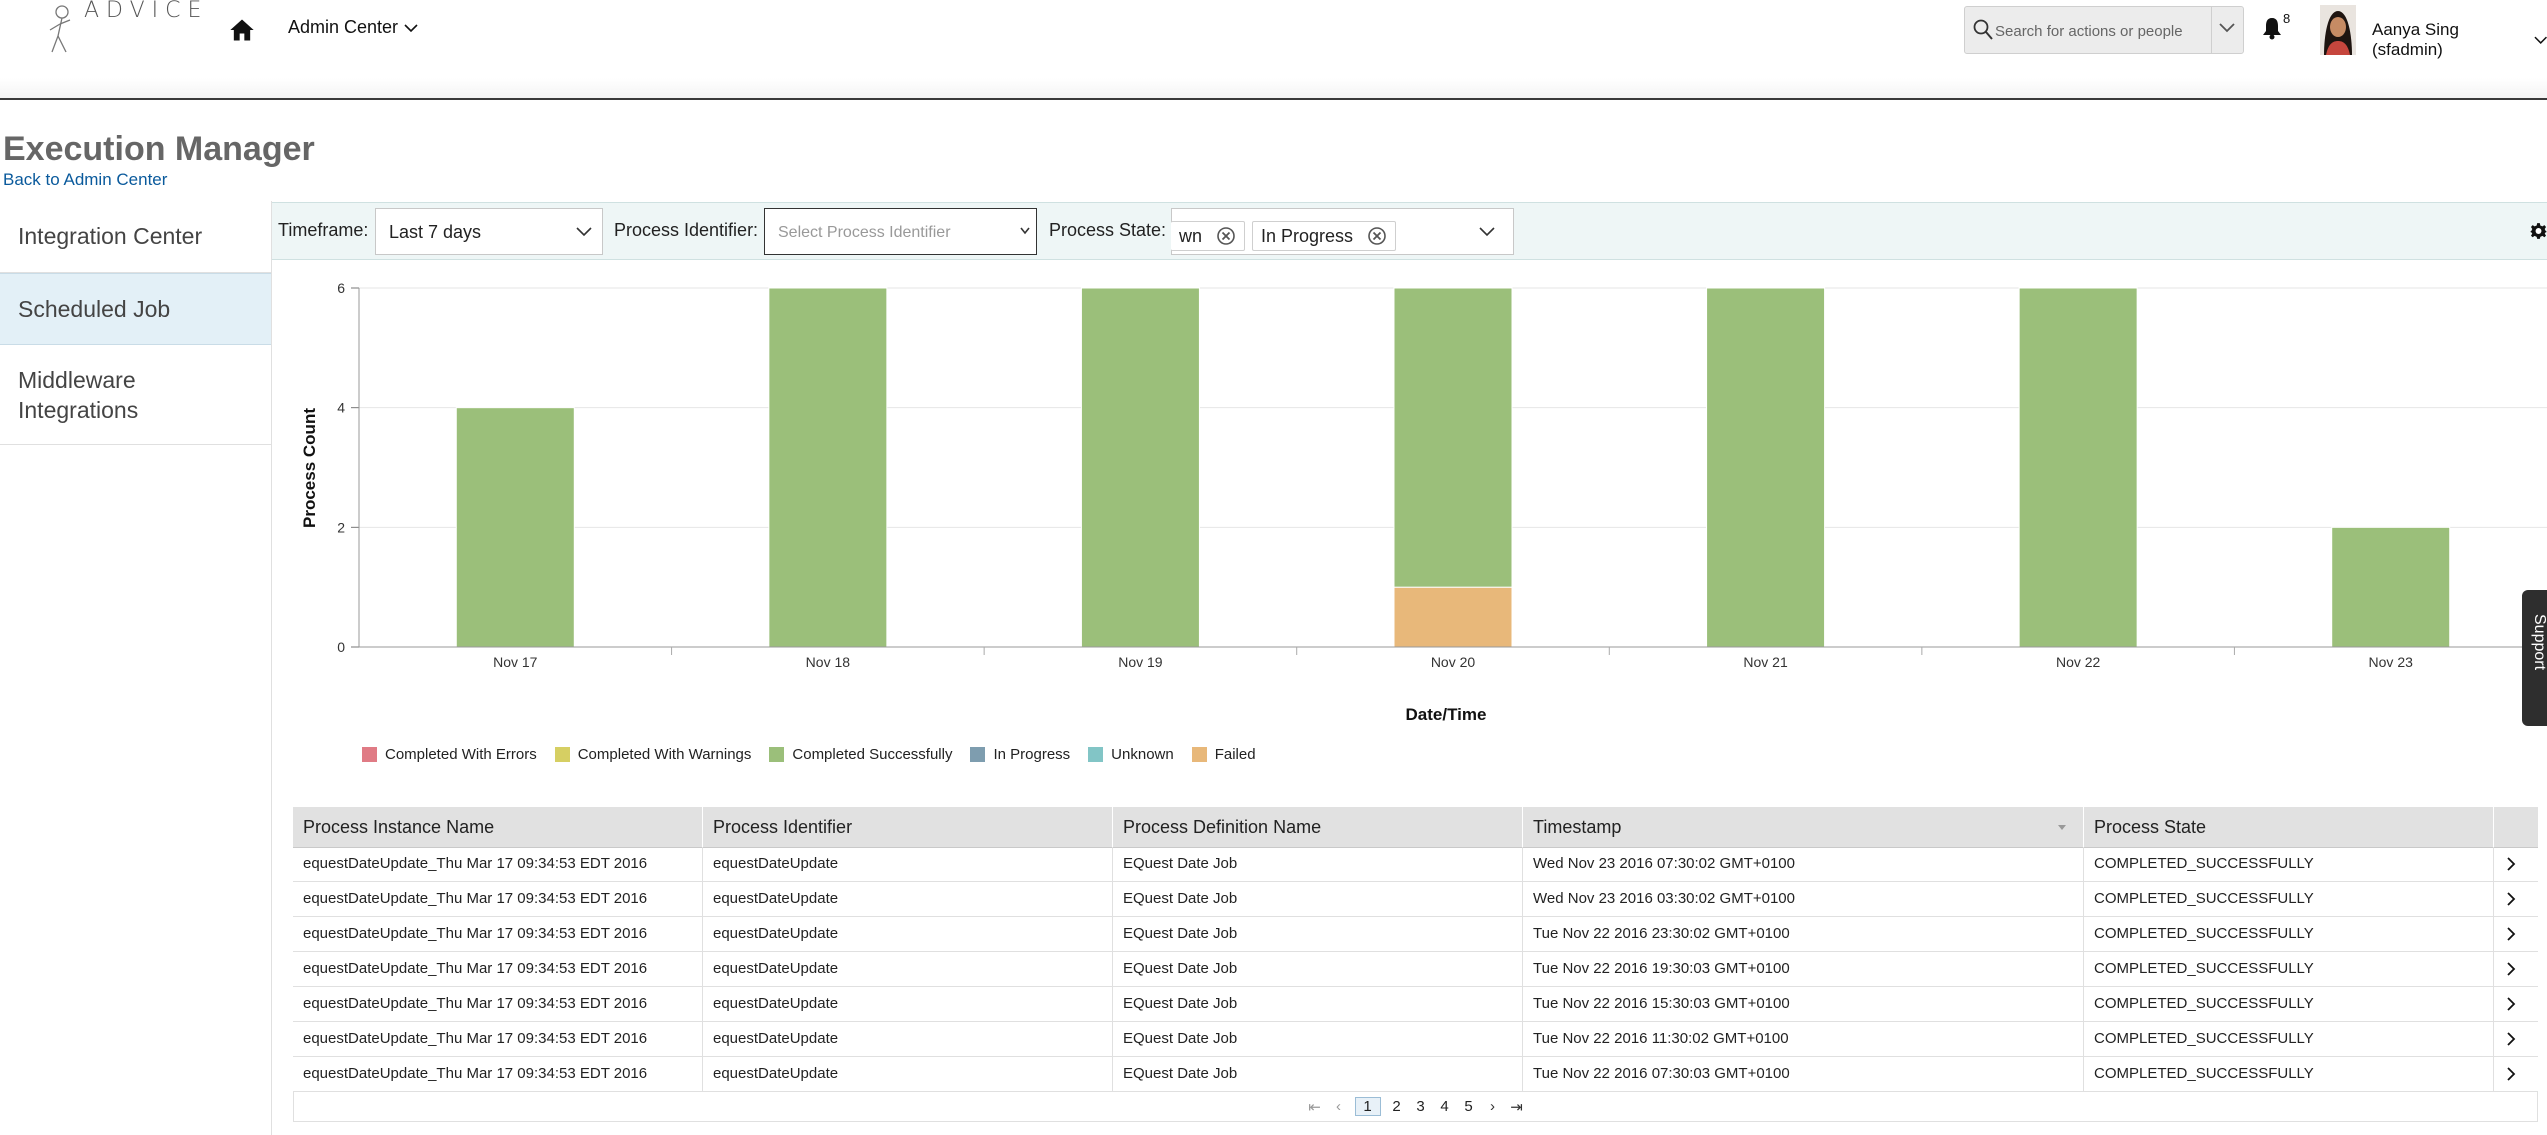 This screenshot has width=2547, height=1135. Describe the element at coordinates (1191, 235) in the screenshot. I see `state-chip-label: wn` at that location.